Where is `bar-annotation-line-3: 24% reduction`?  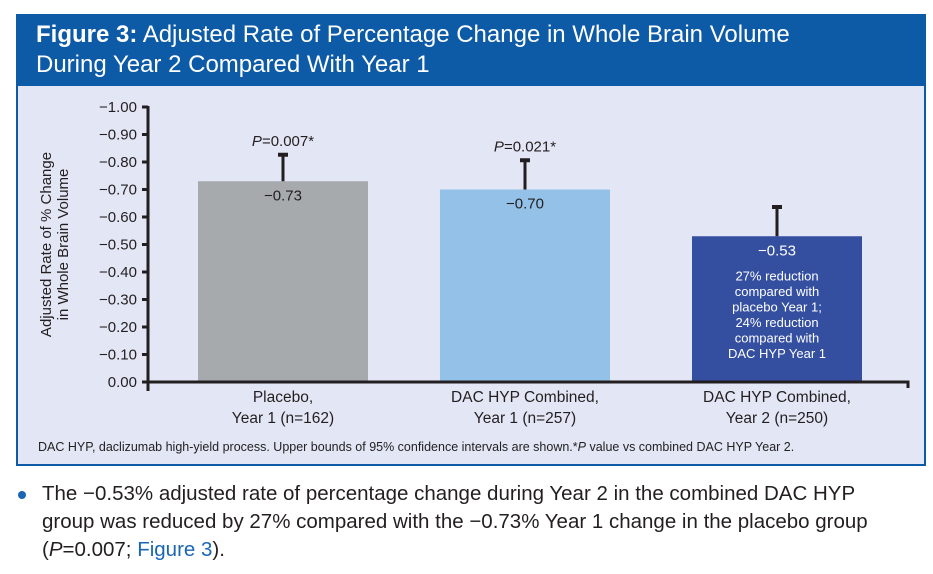 bar-annotation-line-3: 24% reduction is located at coordinates (776, 322).